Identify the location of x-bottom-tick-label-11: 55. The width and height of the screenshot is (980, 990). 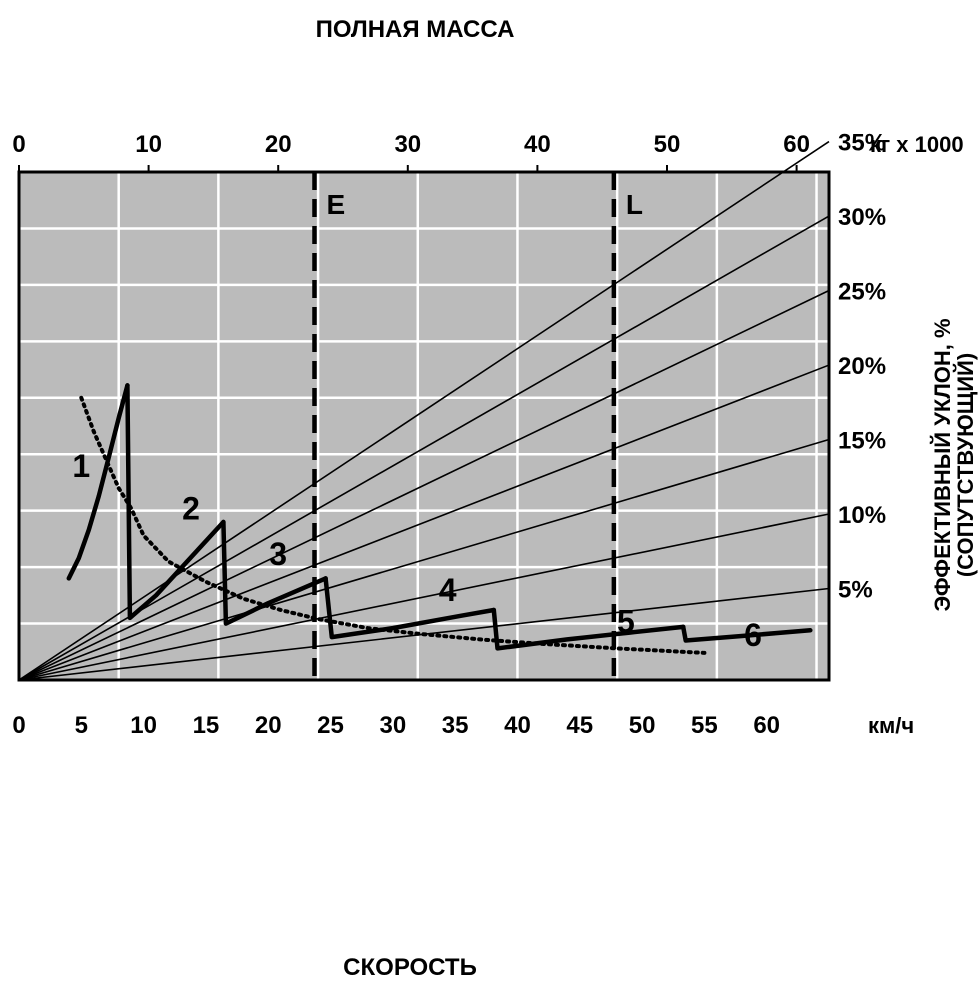
(704, 725).